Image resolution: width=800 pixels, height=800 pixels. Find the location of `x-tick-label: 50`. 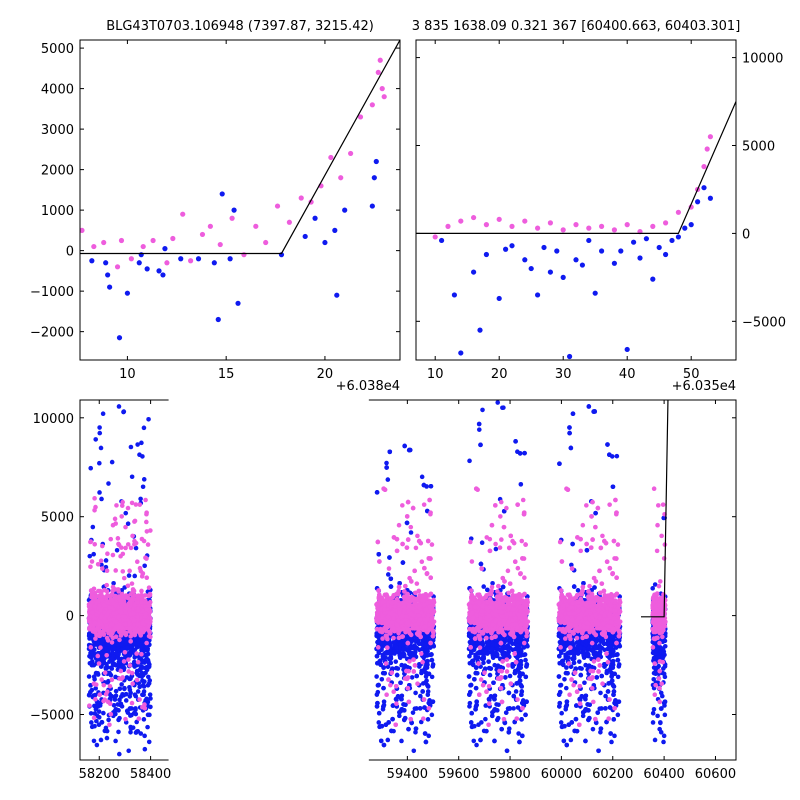

x-tick-label: 50 is located at coordinates (691, 374).